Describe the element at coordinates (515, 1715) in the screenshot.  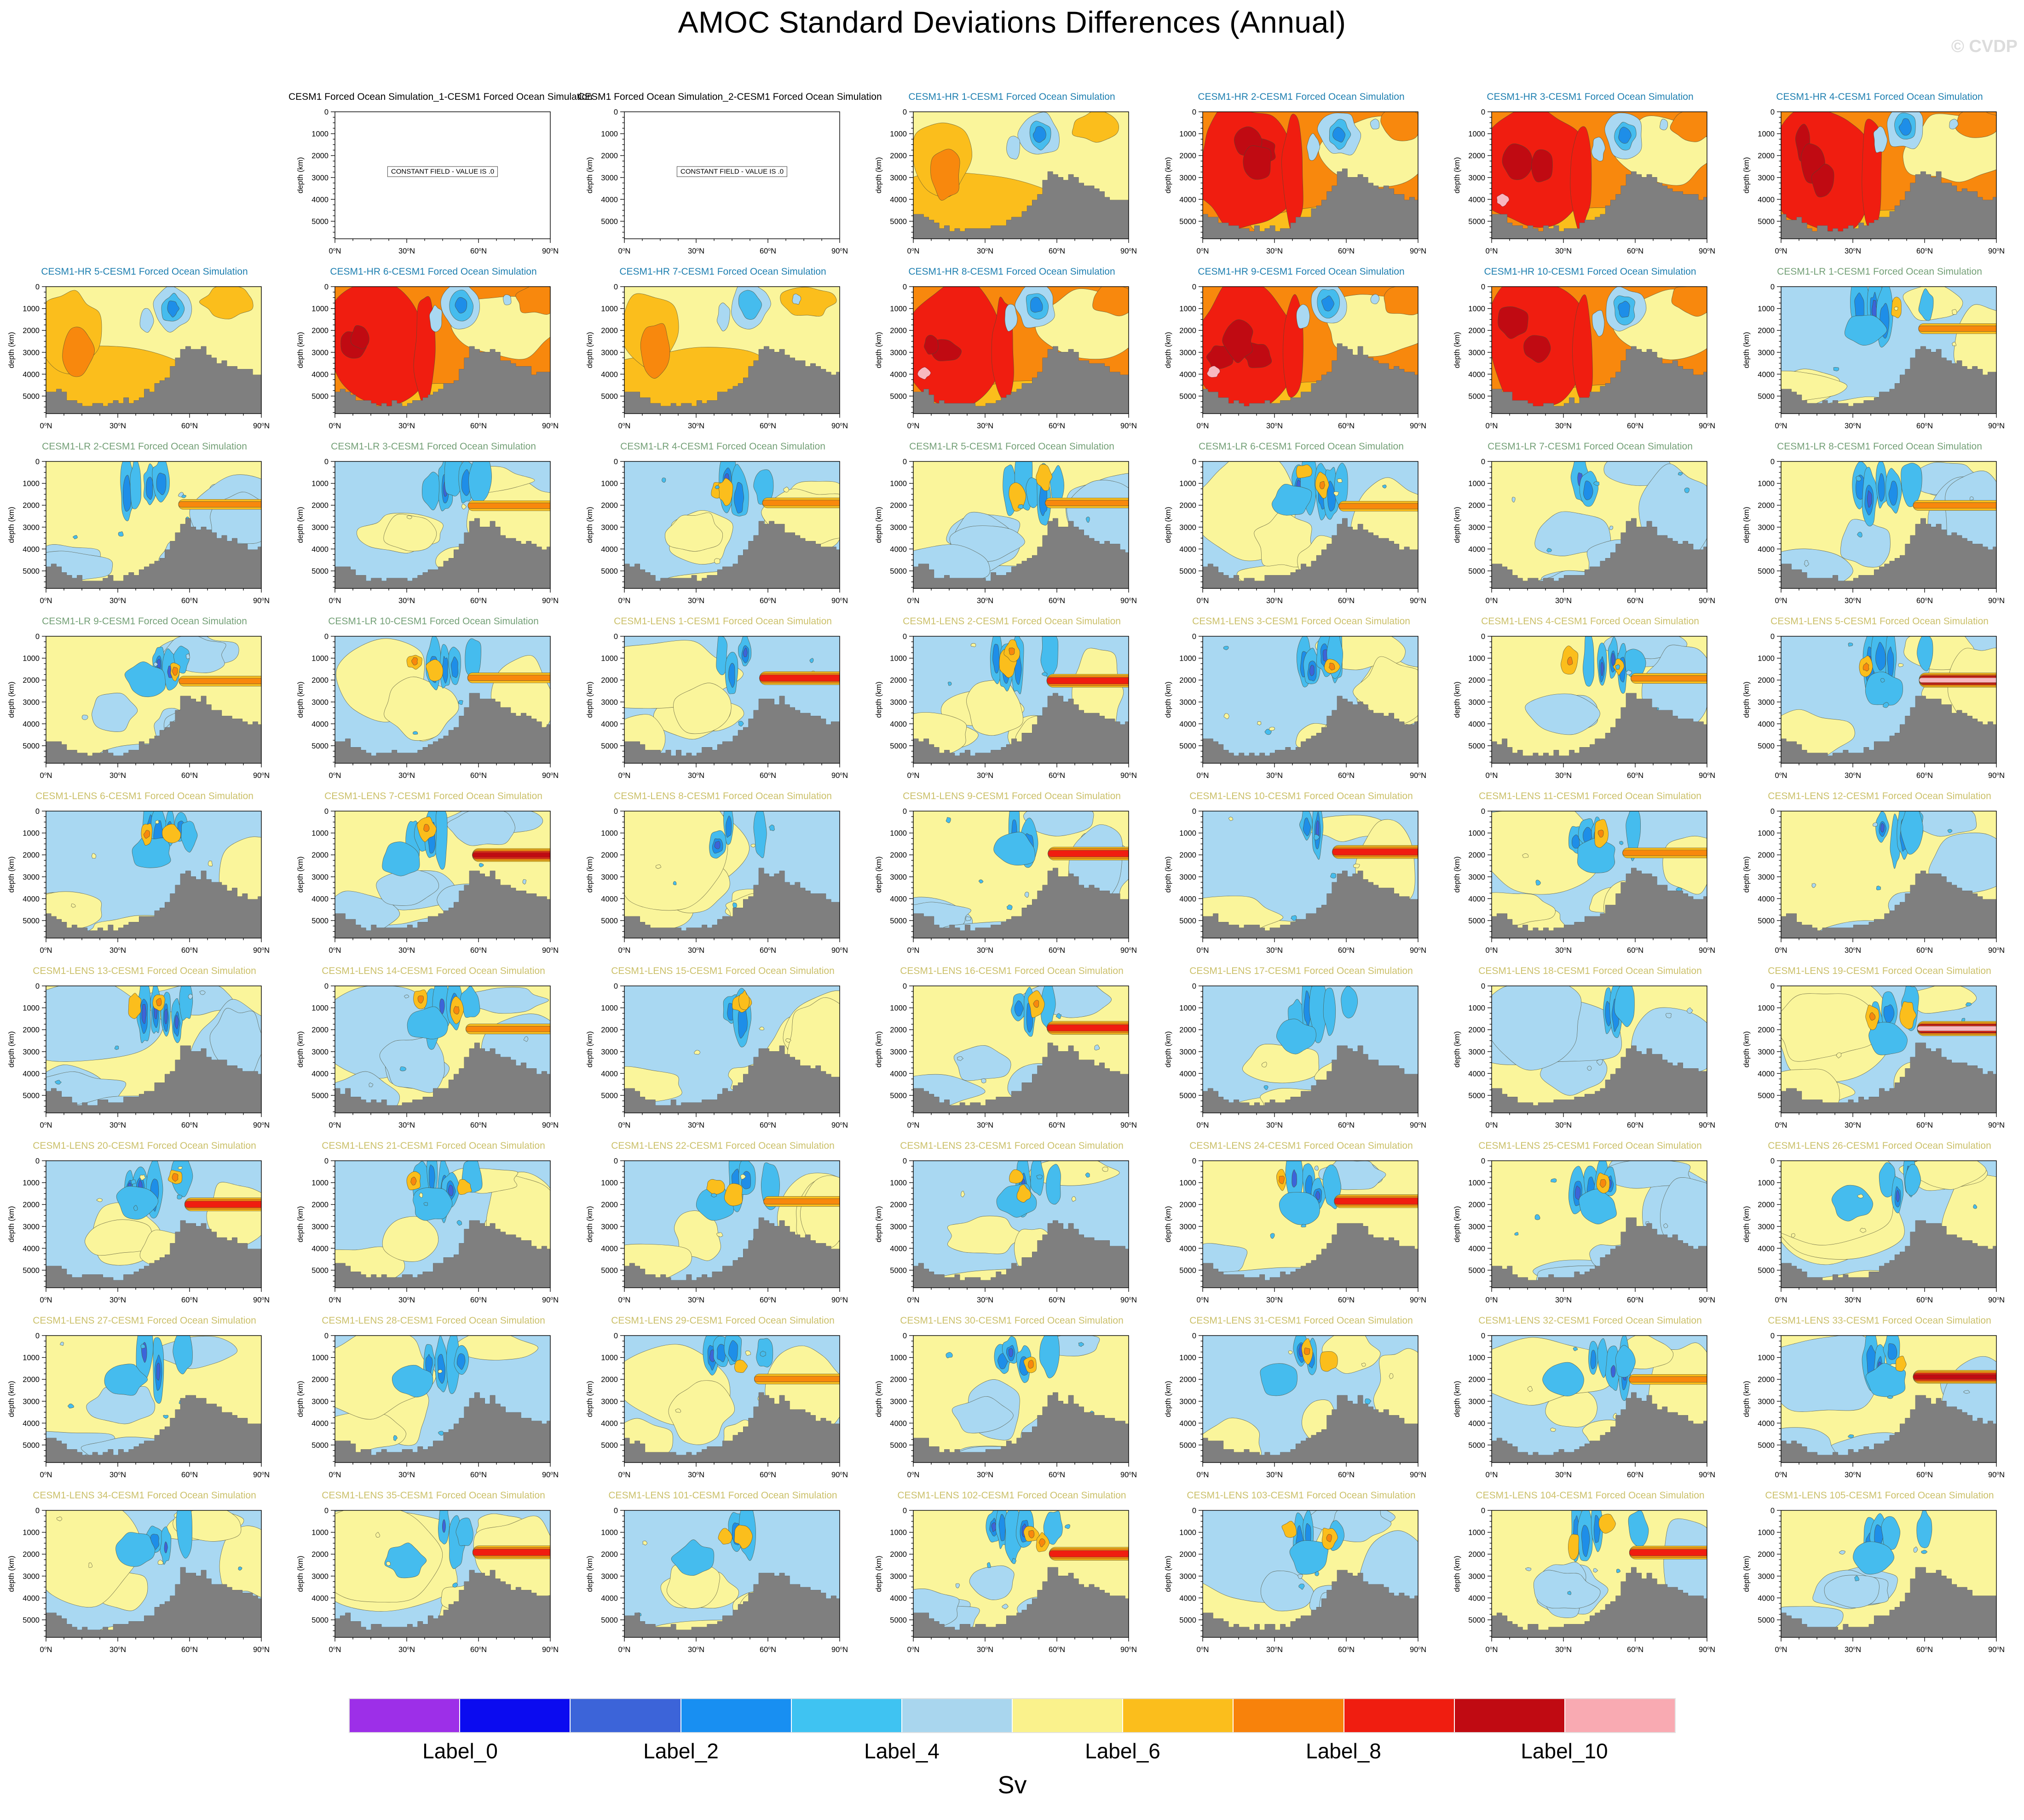
I see `colorbar-segment` at that location.